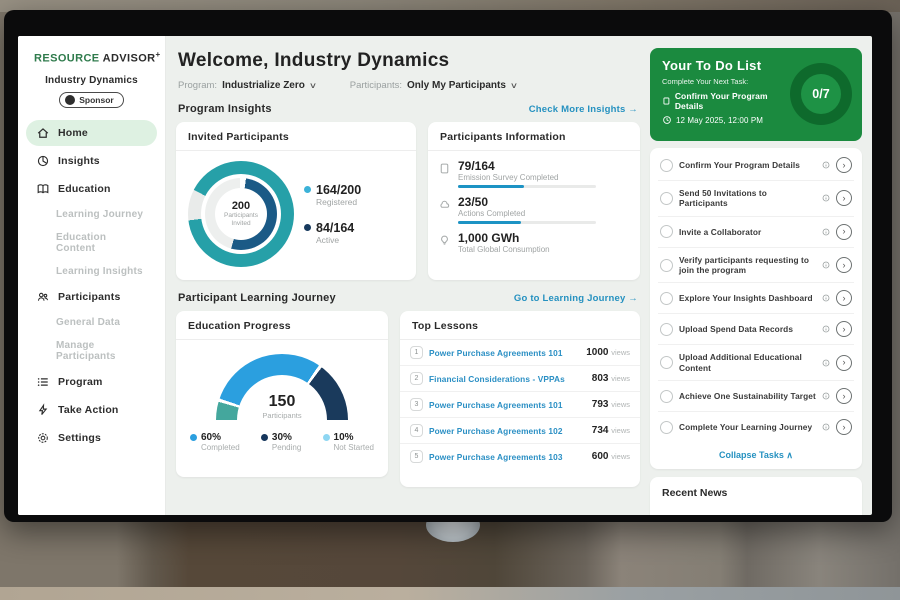 This screenshot has height=600, width=900. Describe the element at coordinates (821, 93) in the screenshot. I see `todo-counter: 0/7` at that location.